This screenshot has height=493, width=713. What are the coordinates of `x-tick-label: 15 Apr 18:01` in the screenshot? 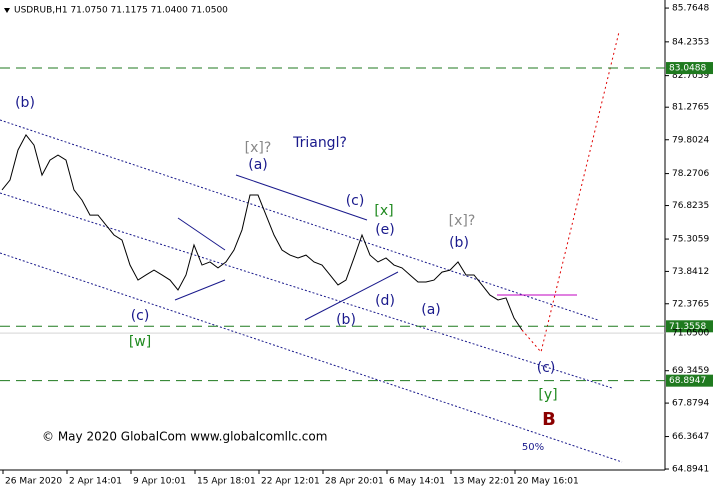 It's located at (226, 482).